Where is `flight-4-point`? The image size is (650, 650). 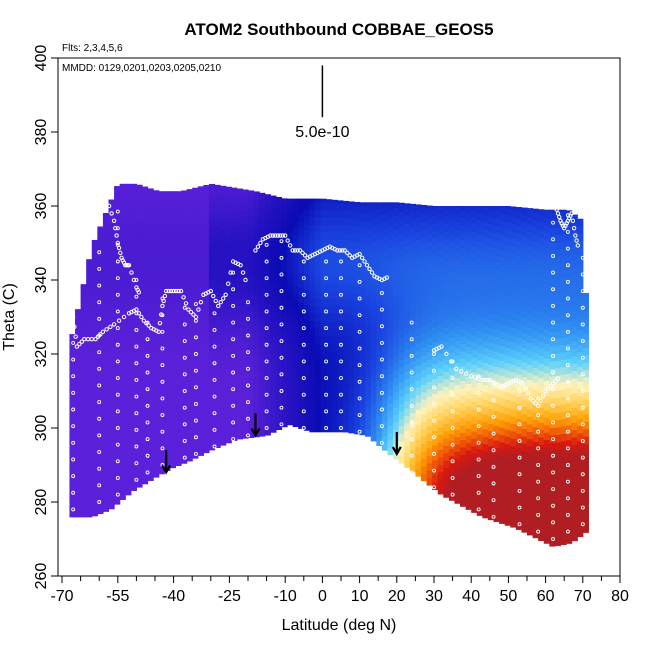
flight-4-point is located at coordinates (372, 272).